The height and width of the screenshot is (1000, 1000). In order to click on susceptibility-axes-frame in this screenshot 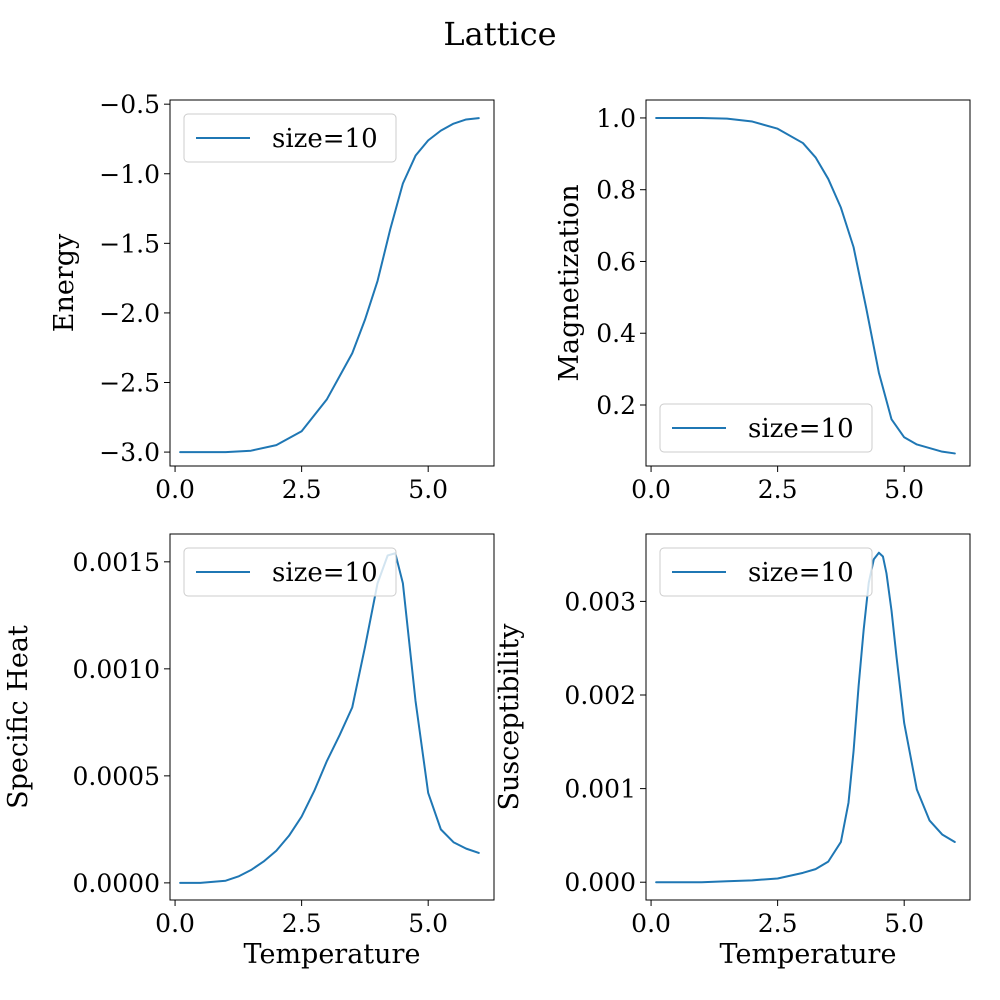, I will do `click(808, 717)`.